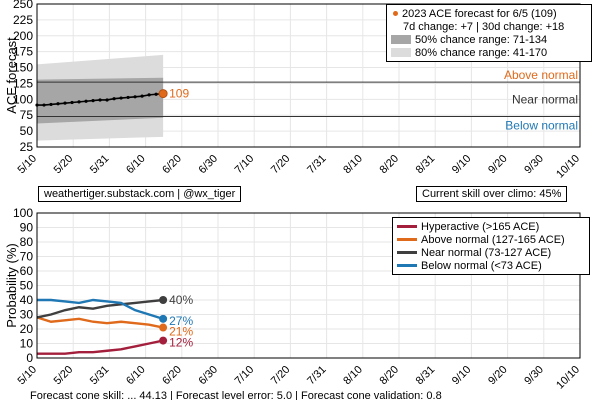  I want to click on top-legend-forecast: 2023 ACE forecast for 6/5 (109), so click(489, 13).